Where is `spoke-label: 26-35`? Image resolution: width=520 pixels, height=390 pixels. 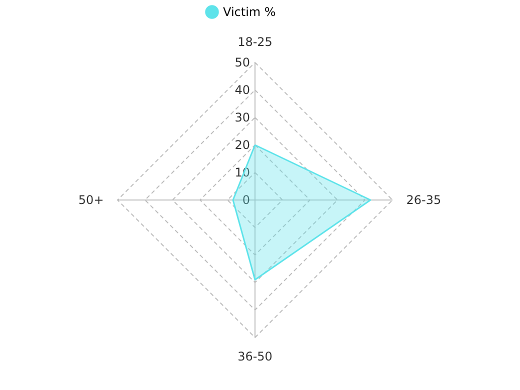
spoke-label: 26-35 is located at coordinates (424, 200).